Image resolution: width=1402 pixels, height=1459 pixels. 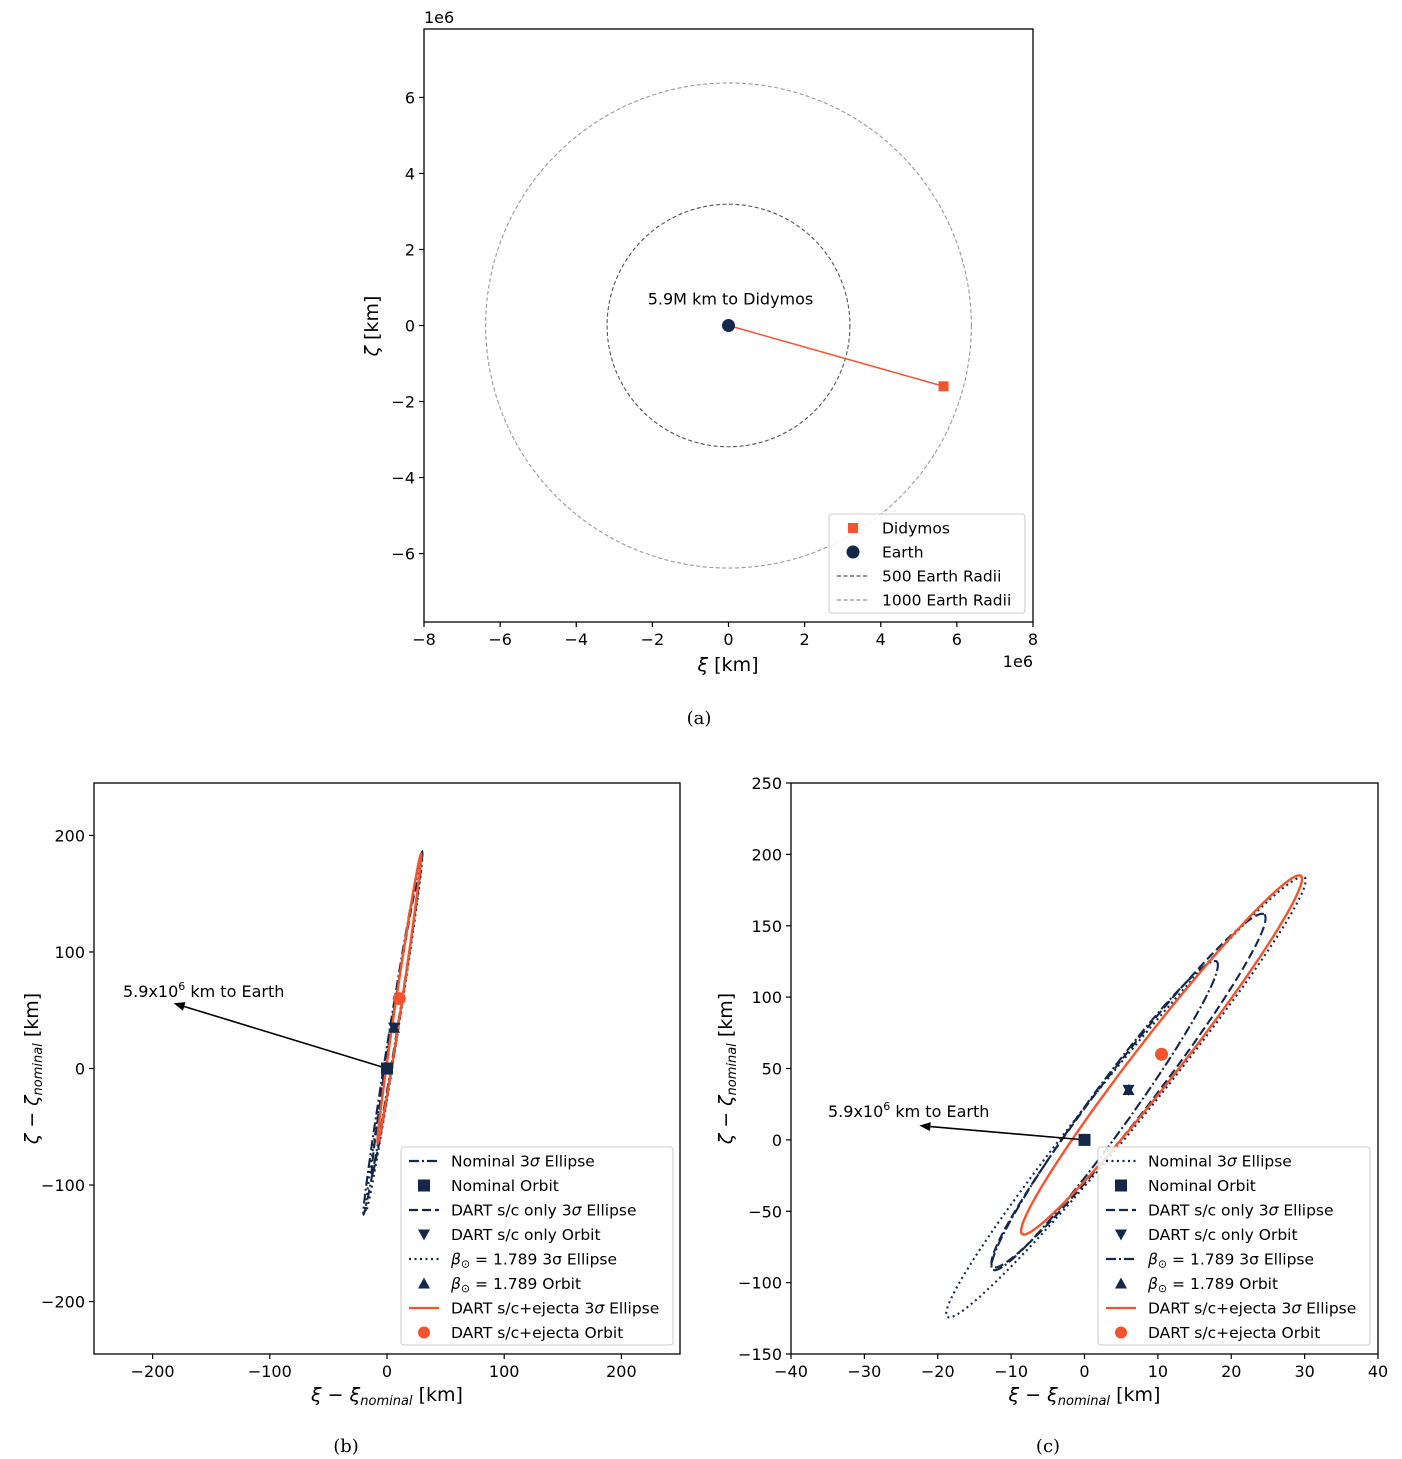 I want to click on x-tick-label: 8, so click(x=1033, y=639).